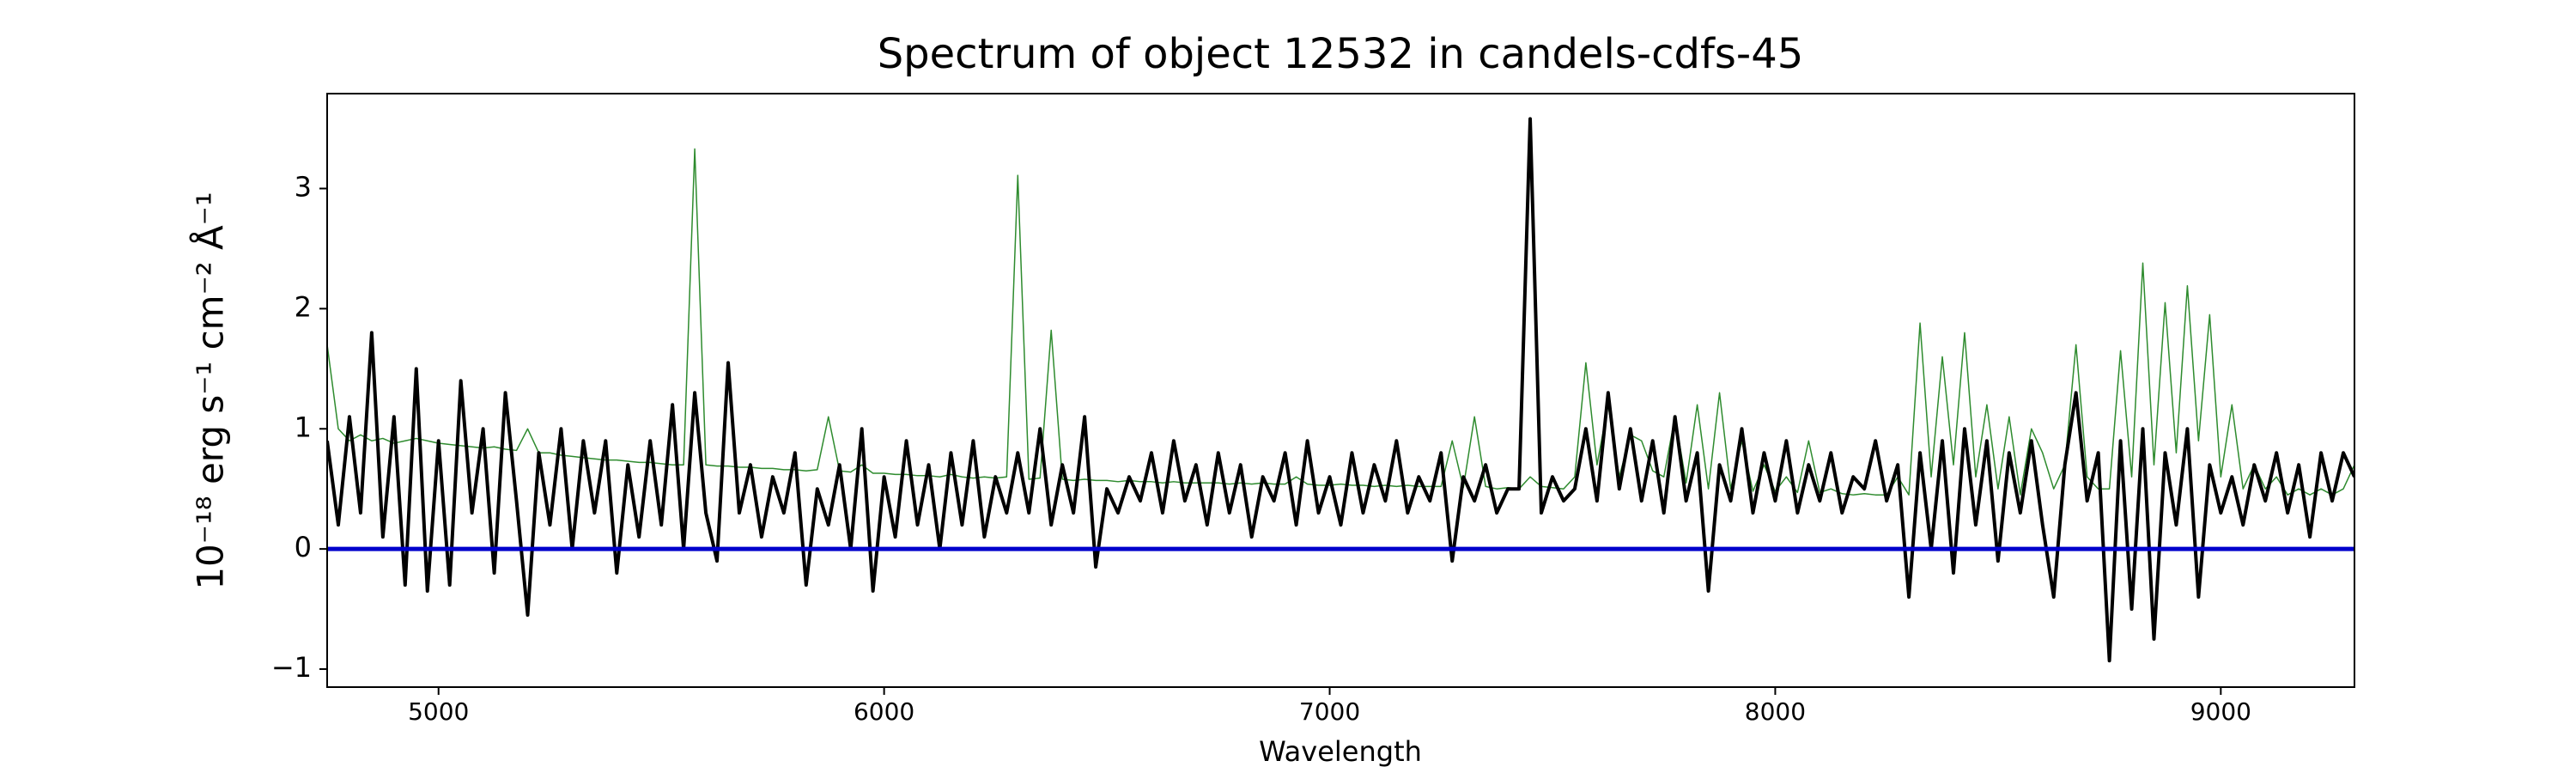 This screenshot has width=2576, height=773. What do you see at coordinates (2221, 711) in the screenshot?
I see `x-tick-label: 9000` at bounding box center [2221, 711].